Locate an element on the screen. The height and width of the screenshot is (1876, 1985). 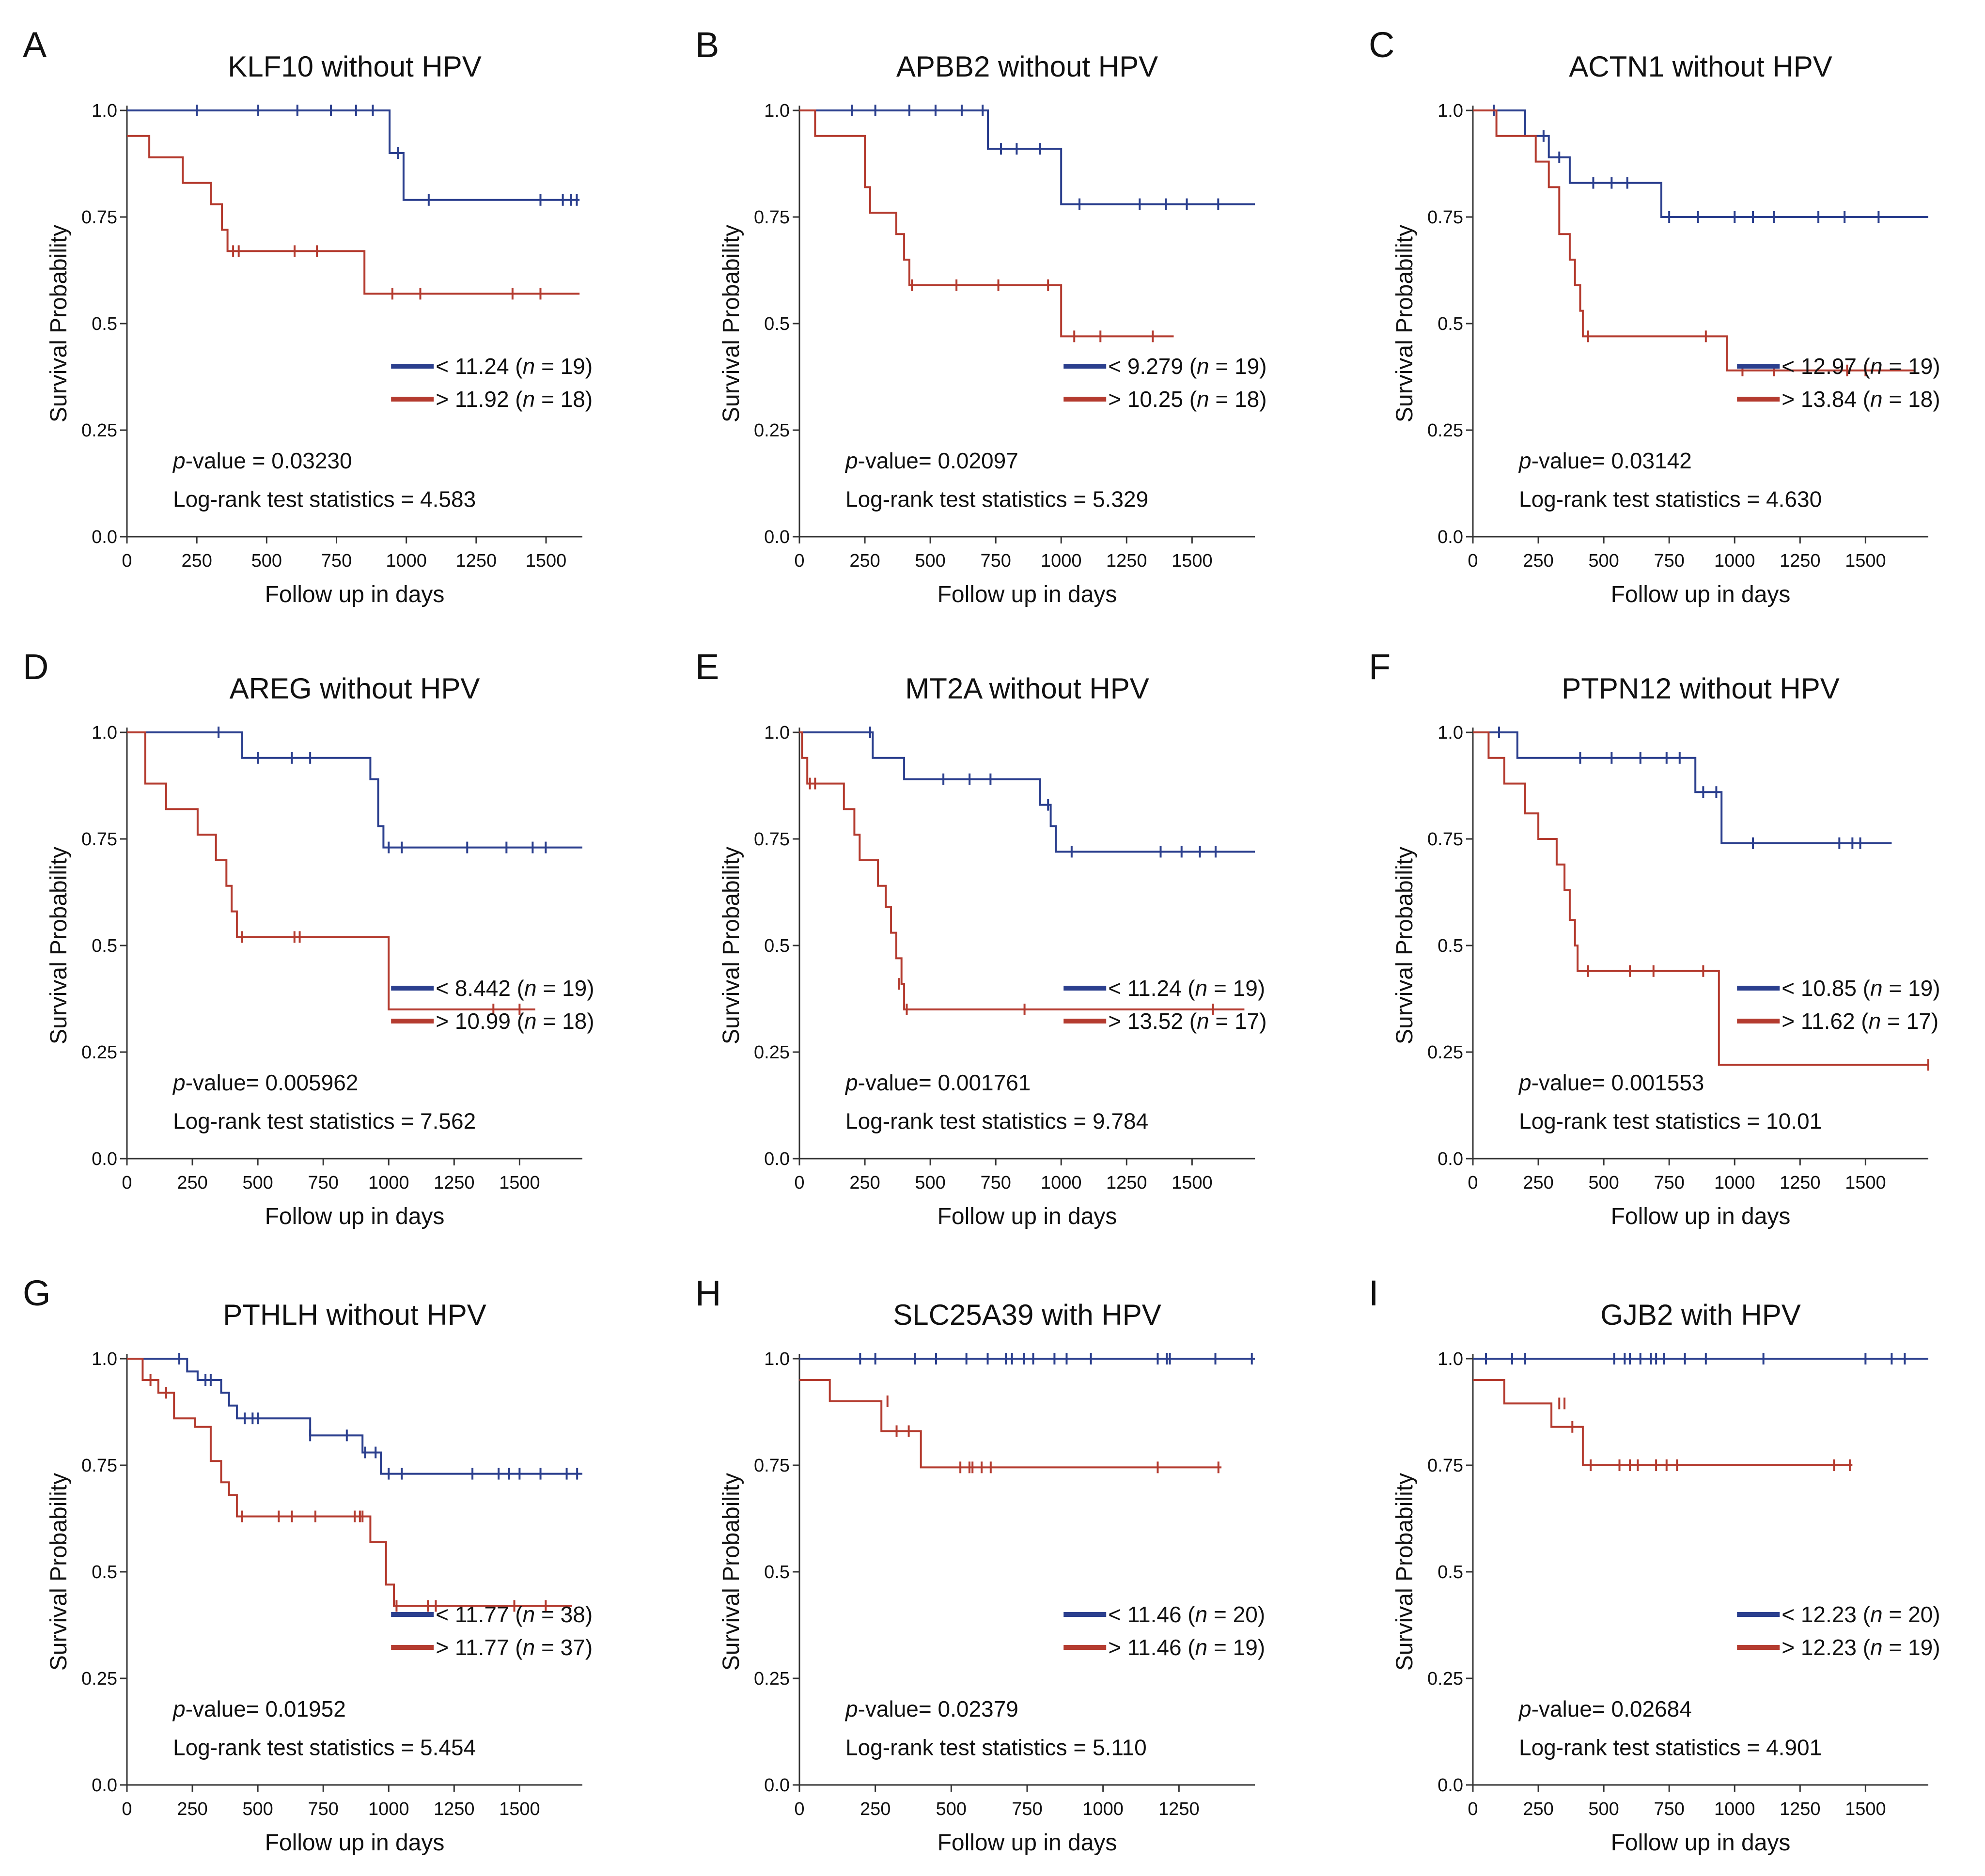
p-value-annotation: p-value= 0.02684 is located at coordinates (1605, 1708).